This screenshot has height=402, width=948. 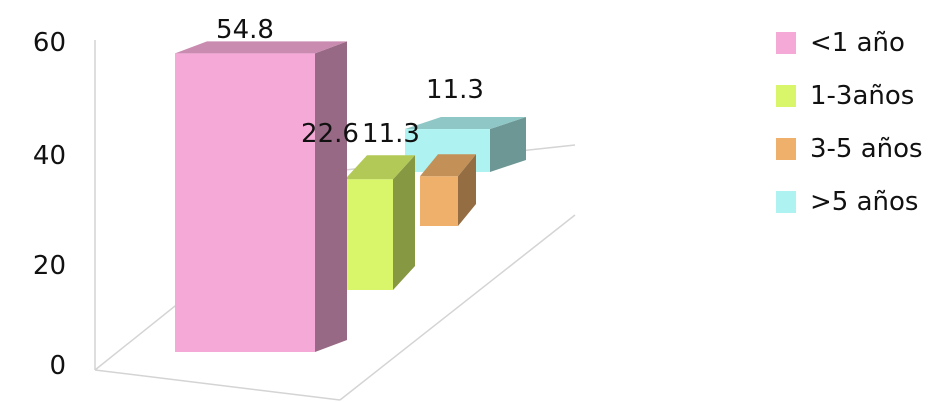 I want to click on y-axis-ticks: 0 20 40 60, so click(x=49, y=204).